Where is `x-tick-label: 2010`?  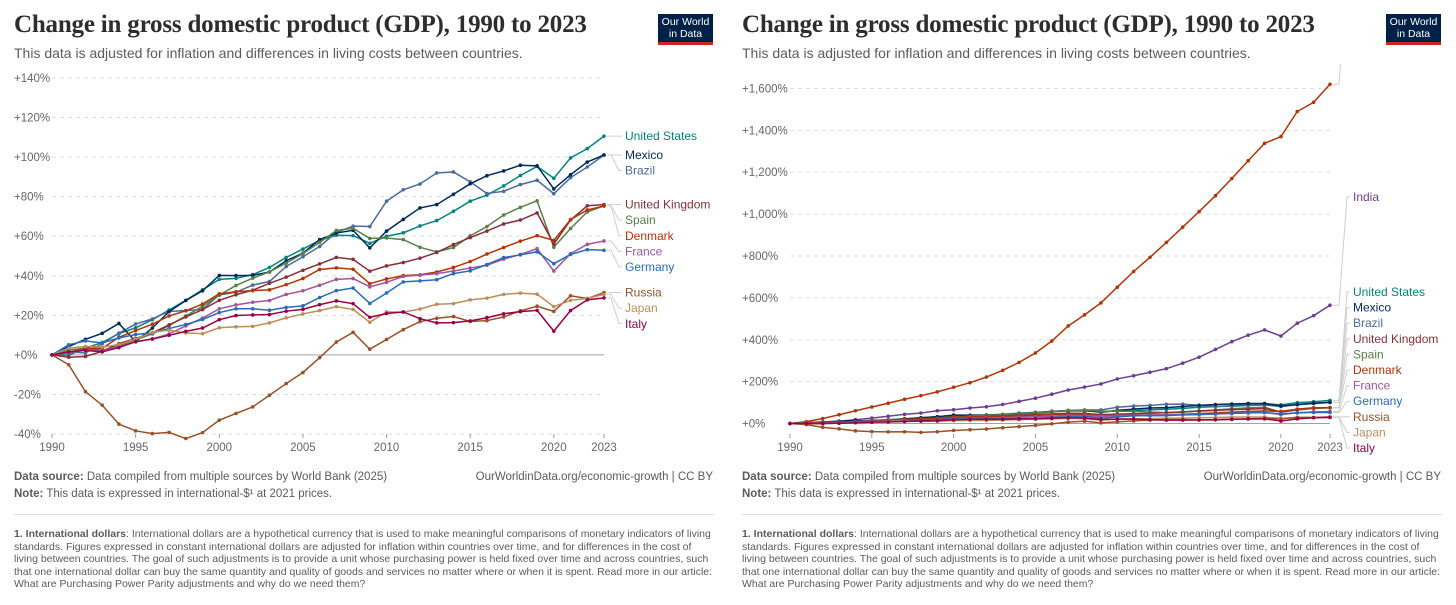 x-tick-label: 2010 is located at coordinates (1117, 448).